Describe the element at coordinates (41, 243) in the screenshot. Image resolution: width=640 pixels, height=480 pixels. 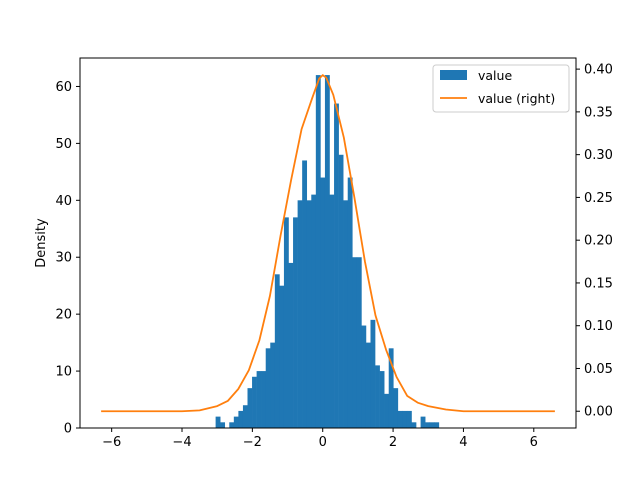
I see `y-axis-title: Density` at that location.